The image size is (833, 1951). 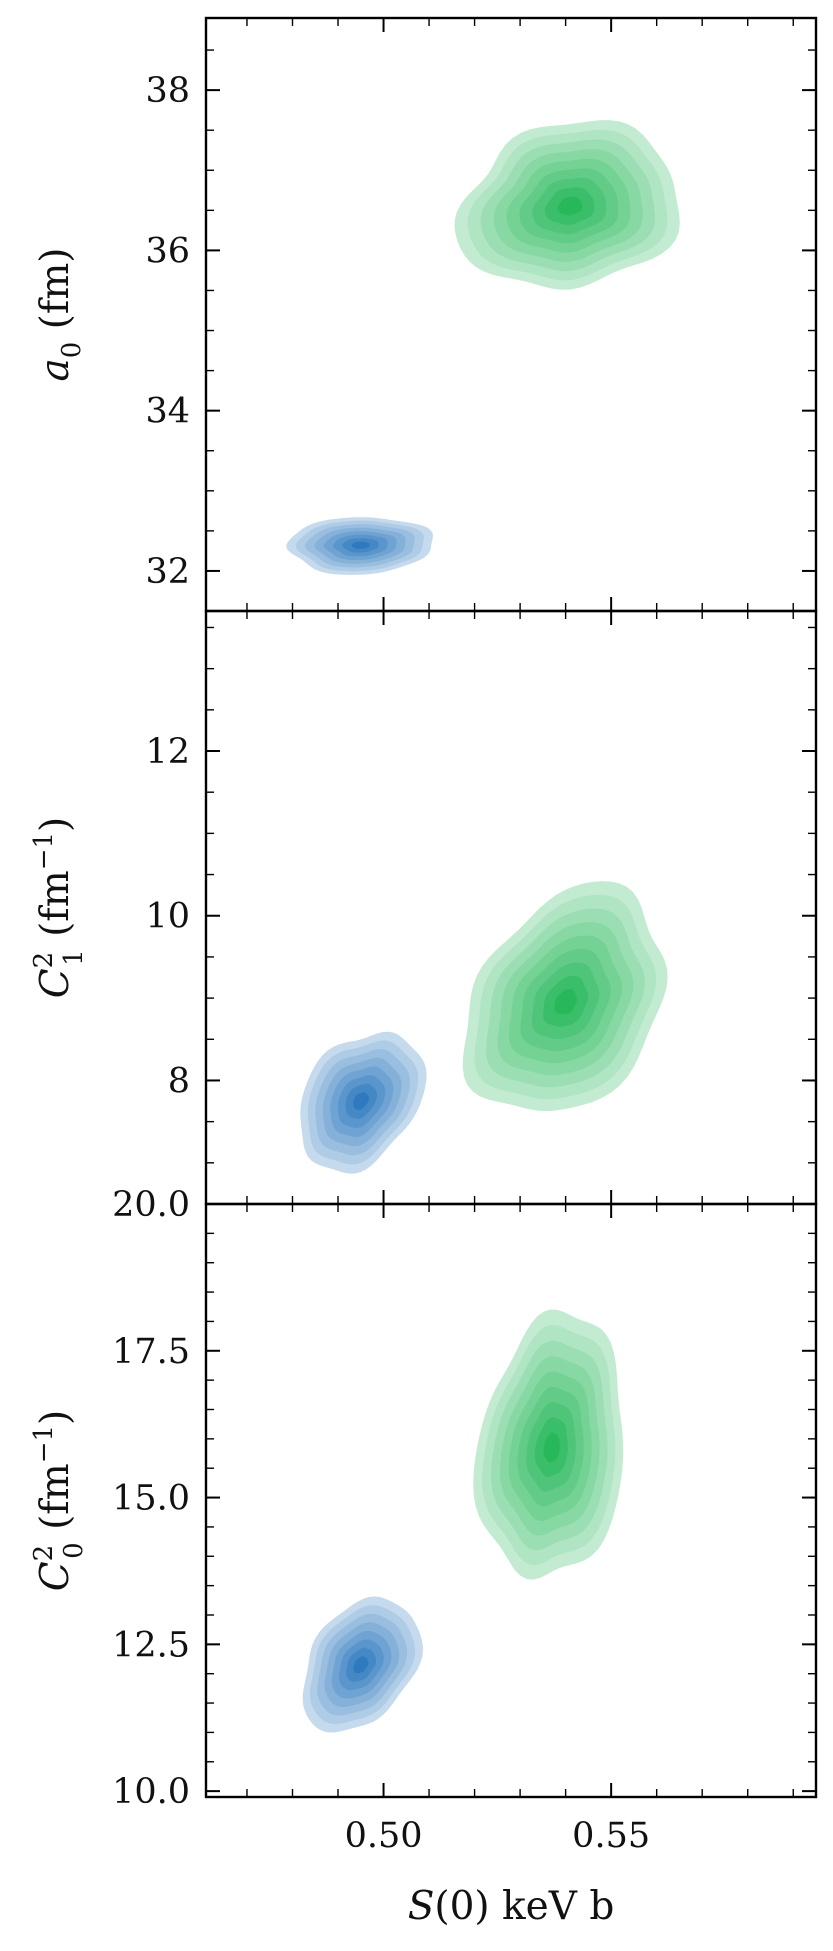 What do you see at coordinates (59, 908) in the screenshot?
I see `y-axis-label: C21 (fm−1)` at bounding box center [59, 908].